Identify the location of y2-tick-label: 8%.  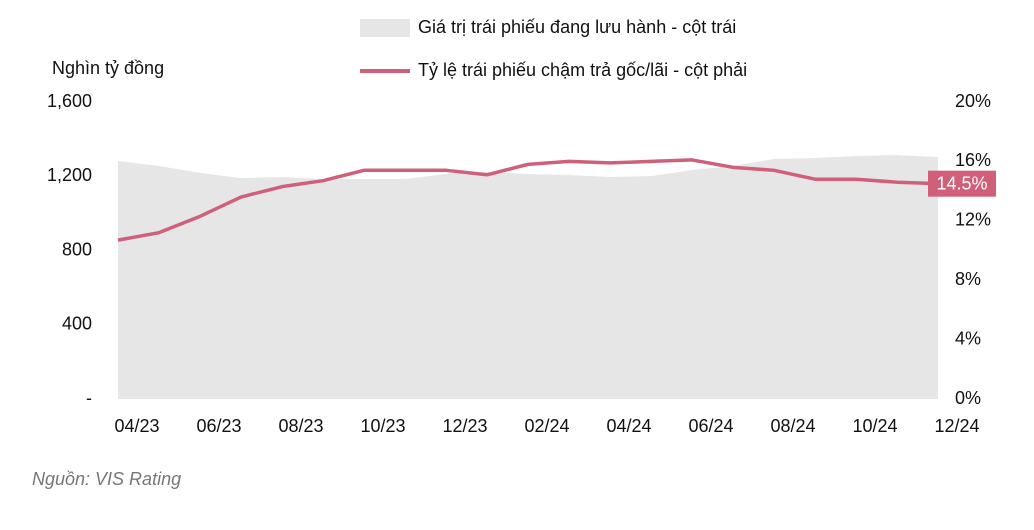
(968, 279).